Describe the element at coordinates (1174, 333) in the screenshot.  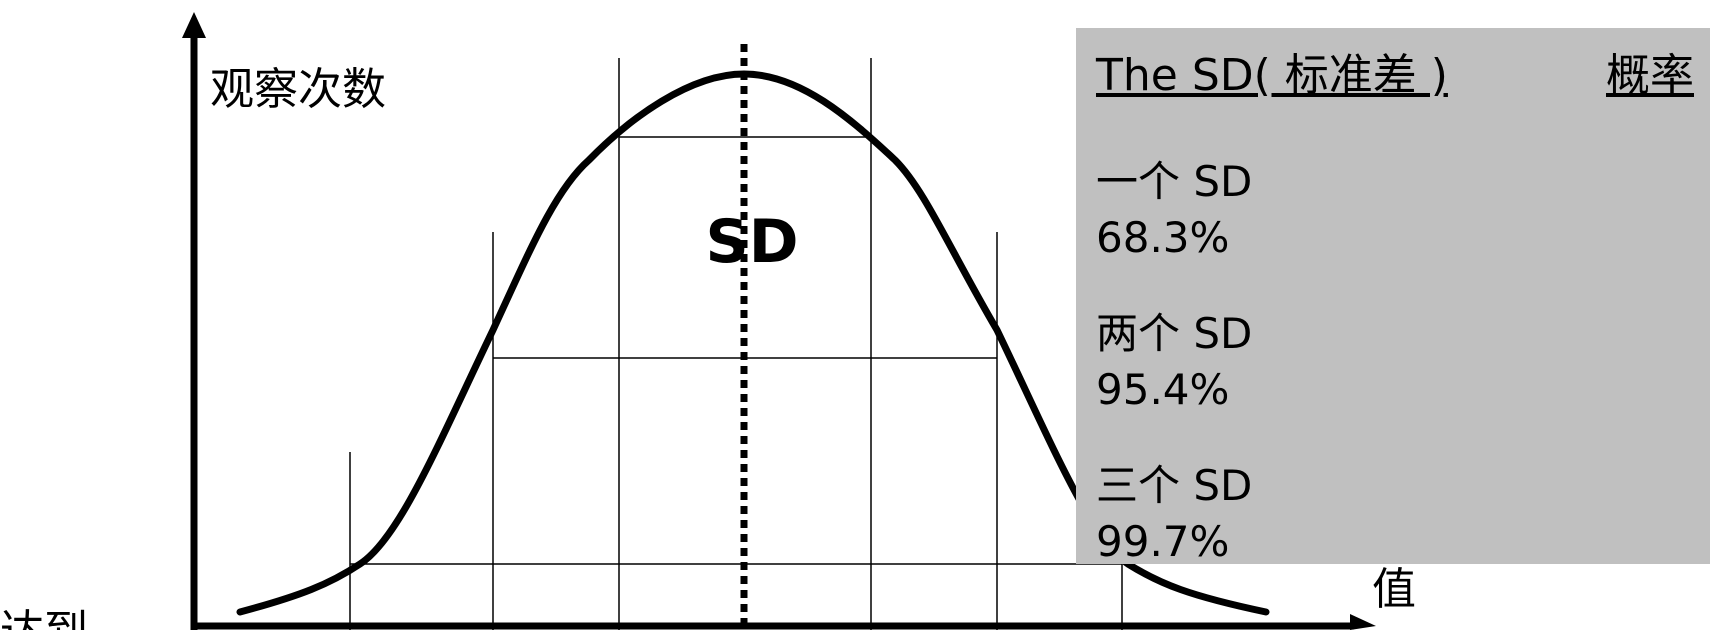
I see `legend-row-name: 两个 SD` at that location.